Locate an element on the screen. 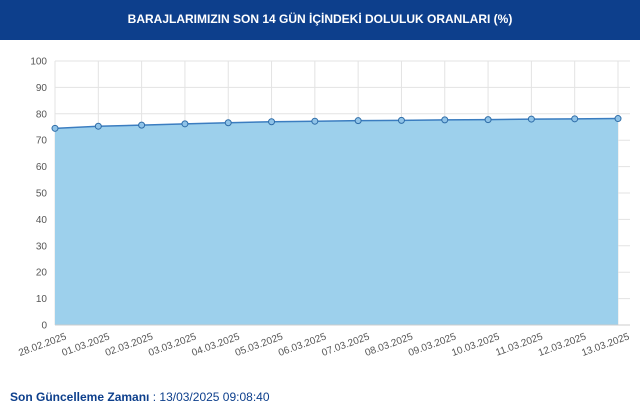 This screenshot has height=419, width=640. x-tick-label: 12.03.2025 is located at coordinates (562, 345).